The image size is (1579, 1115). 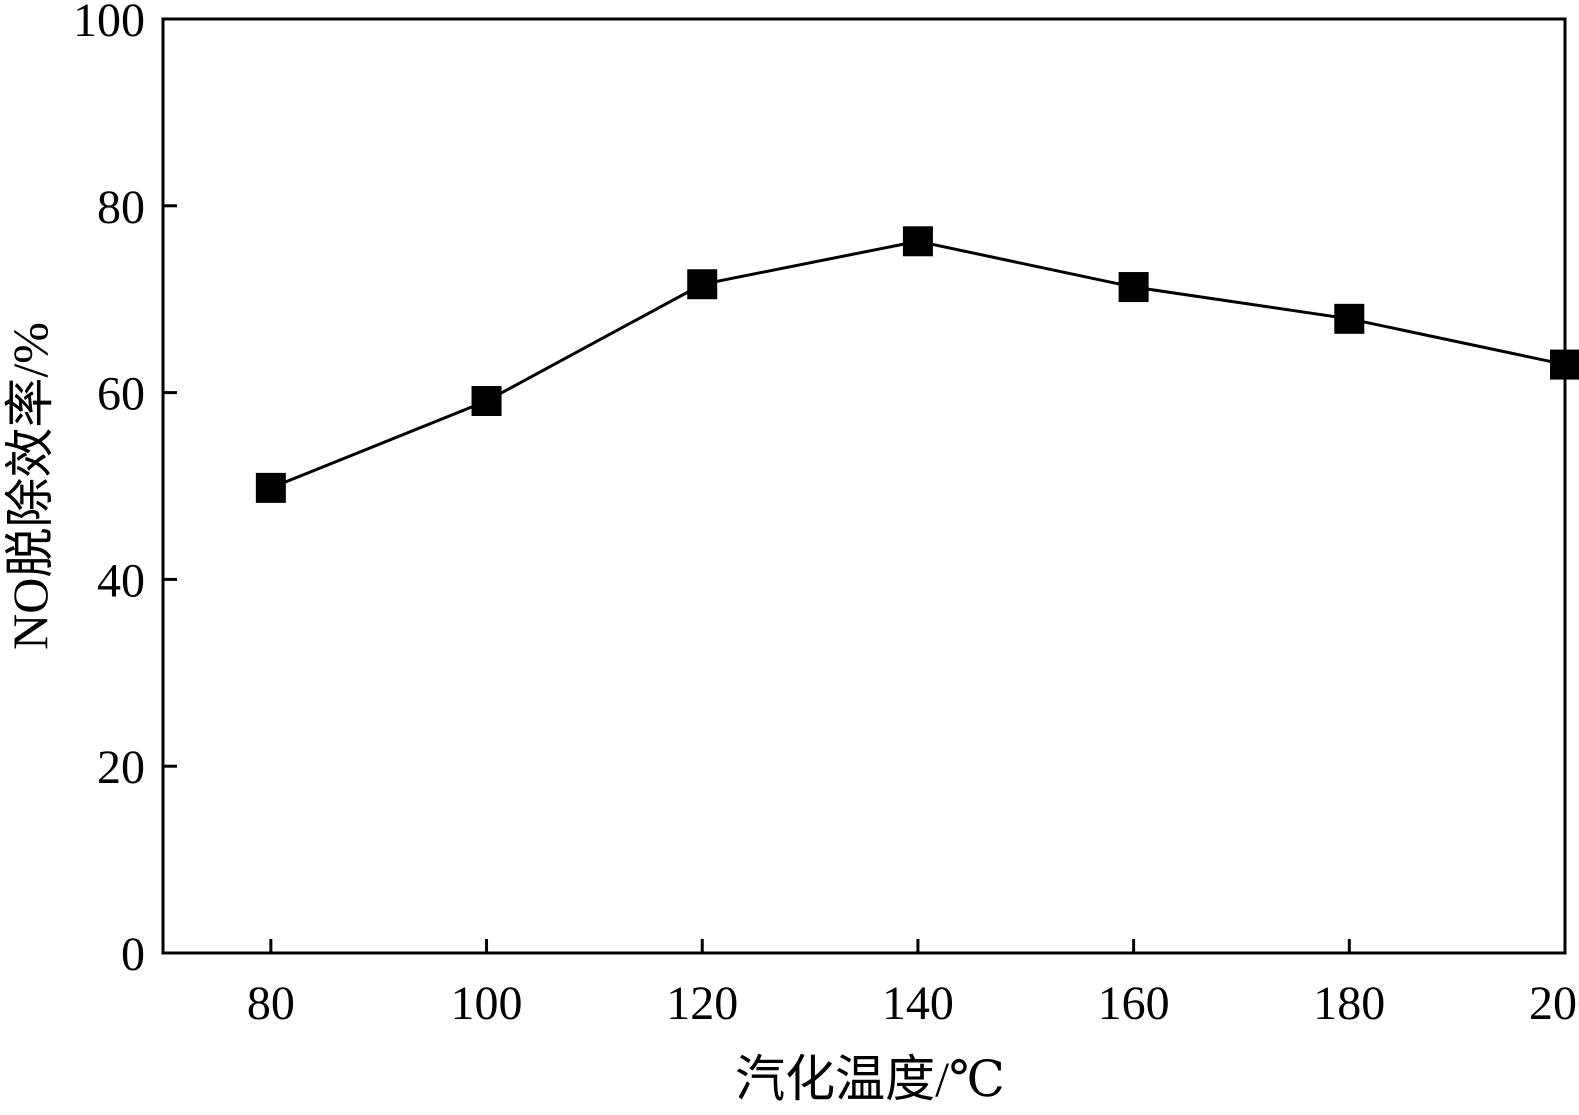 What do you see at coordinates (109, 23) in the screenshot?
I see `y-tick-label: 100` at bounding box center [109, 23].